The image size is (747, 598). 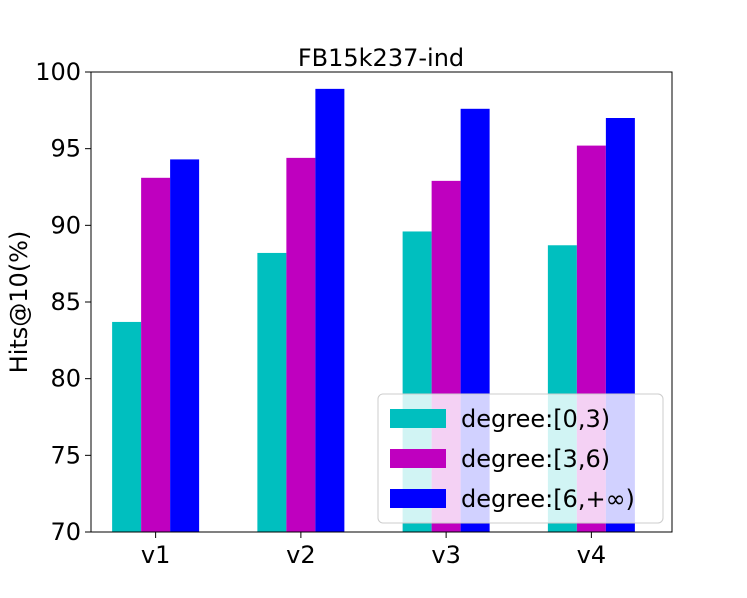 What do you see at coordinates (65, 302) in the screenshot?
I see `y-tick-label: 85` at bounding box center [65, 302].